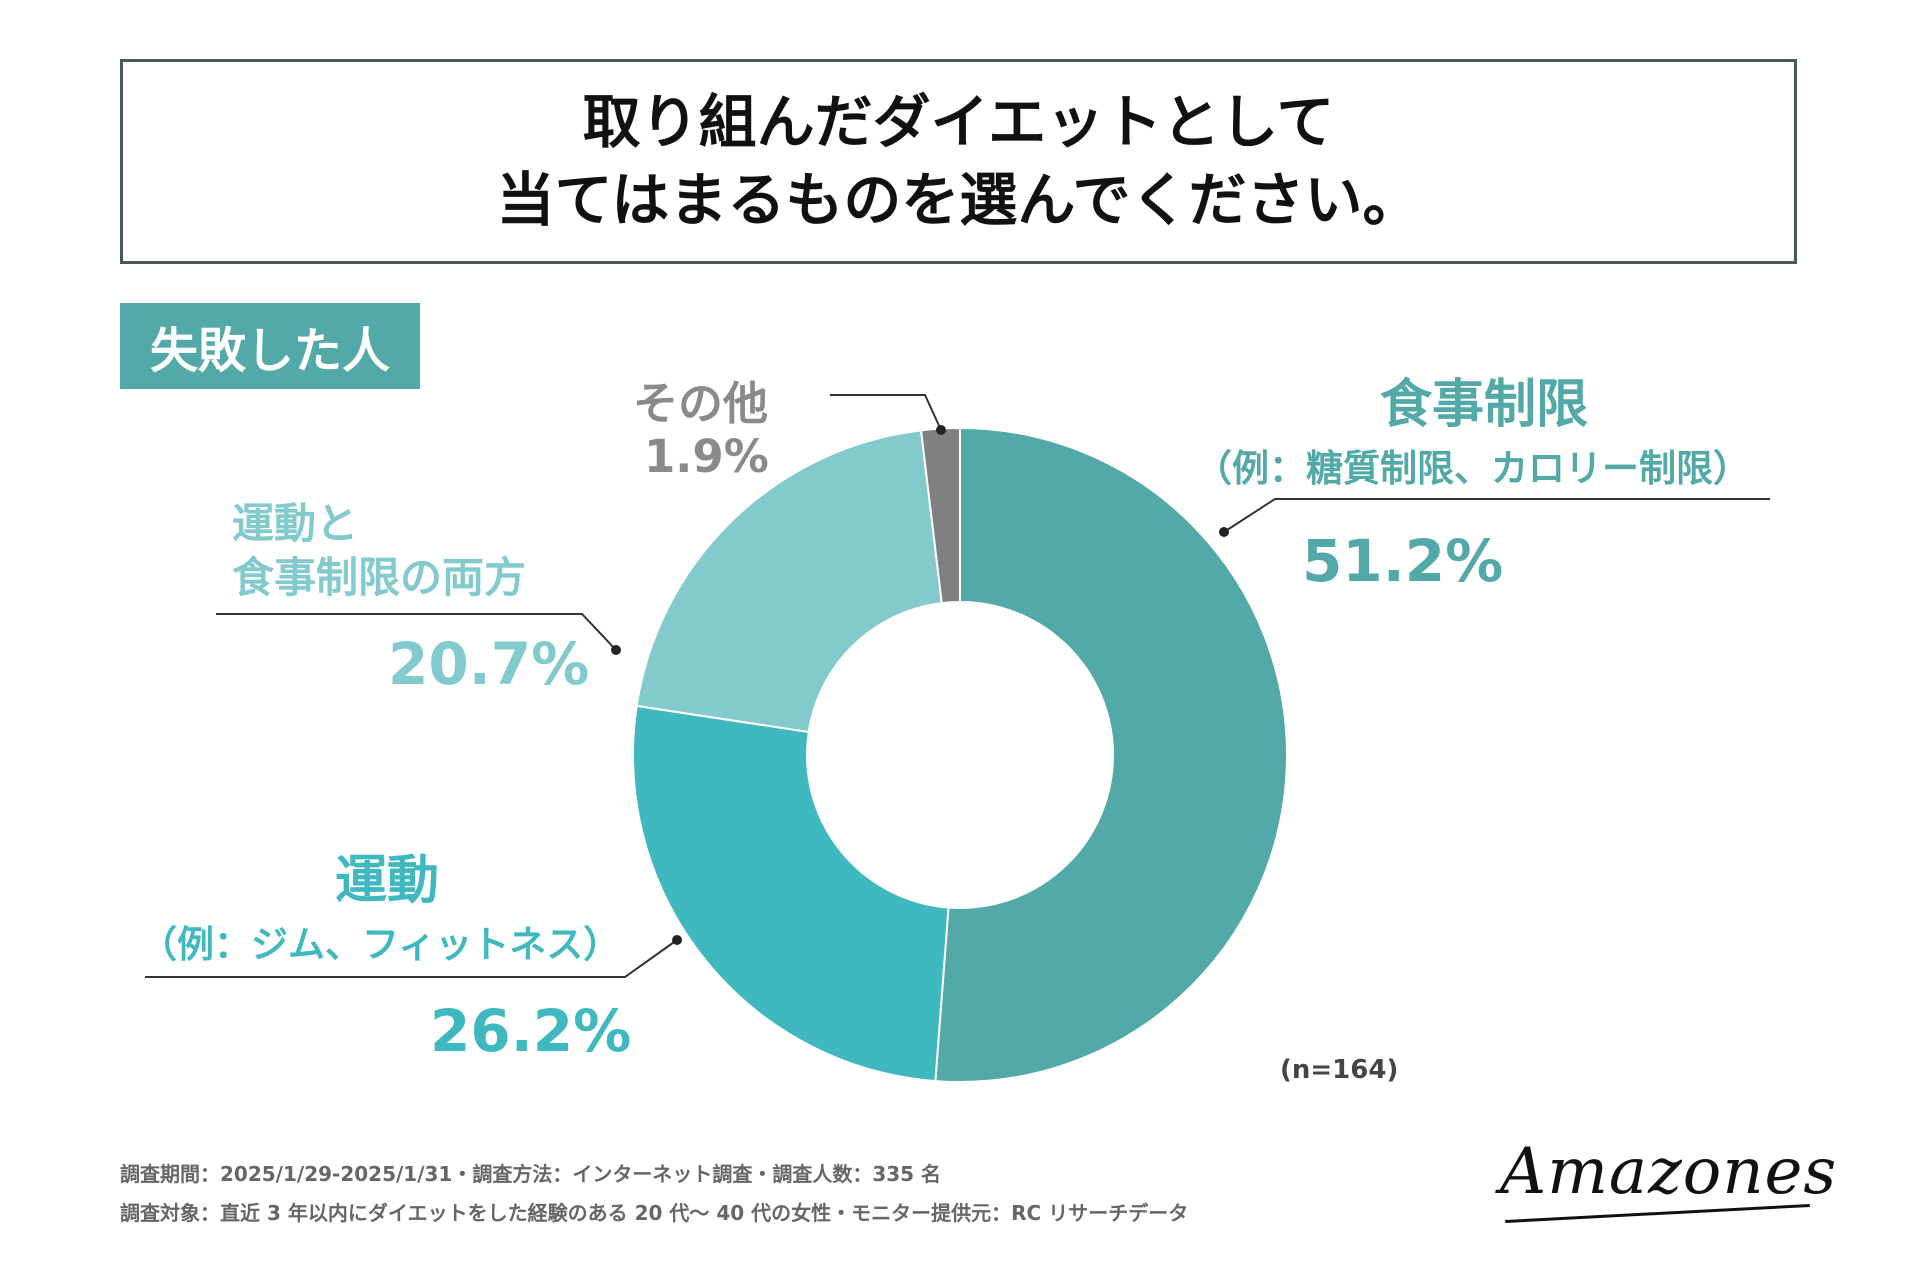 The width and height of the screenshot is (1920, 1280). I want to click on slice-diet, so click(1111, 754).